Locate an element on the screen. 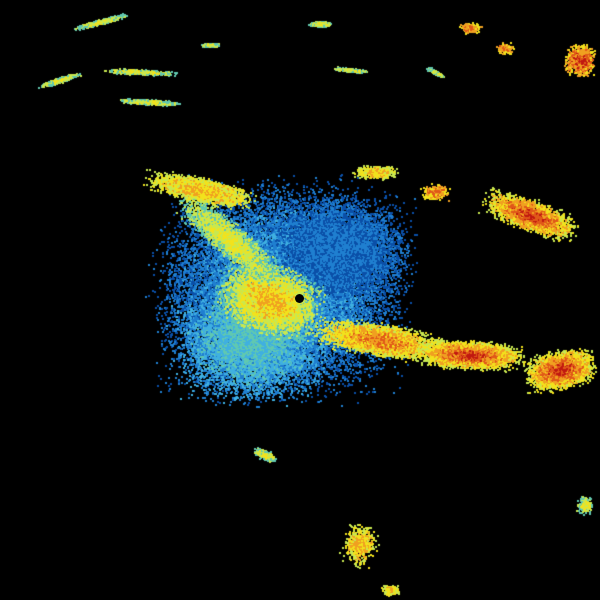 The image size is (600, 600). radar-site-marker is located at coordinates (299, 298).